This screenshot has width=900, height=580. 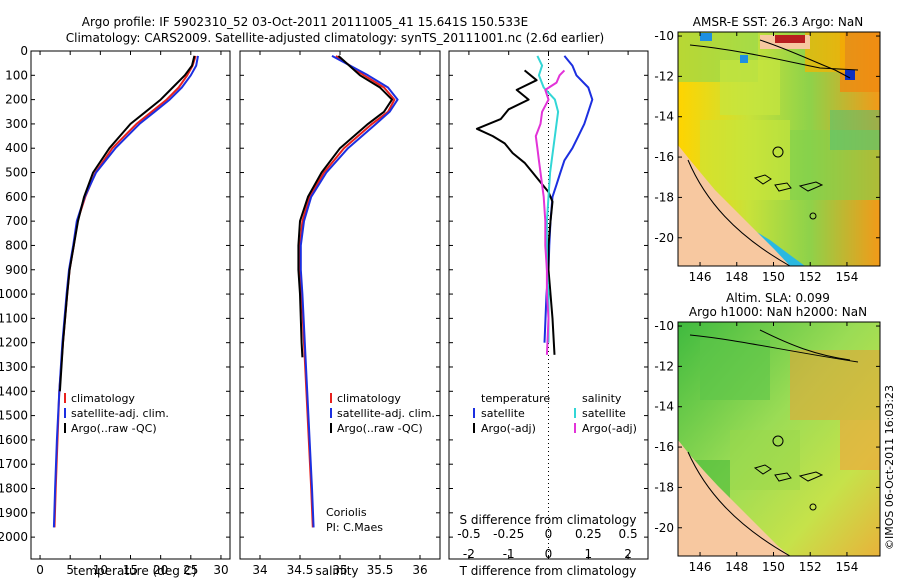 I want to click on depth-tick-label: 1200, so click(x=14, y=343).